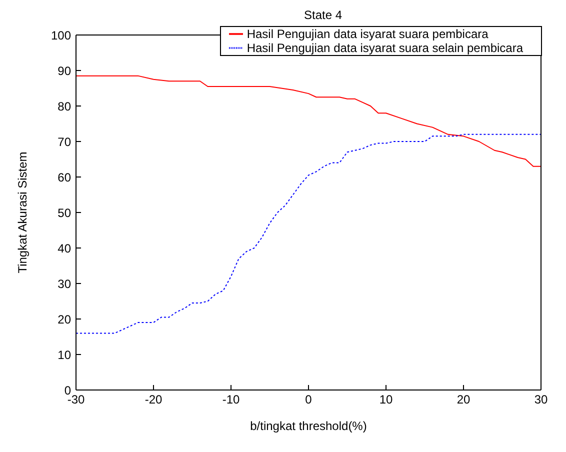 This screenshot has width=566, height=452. What do you see at coordinates (384, 48) in the screenshot?
I see `legend-label: Hasil Pengujian data isyarat suara selain pembicara` at bounding box center [384, 48].